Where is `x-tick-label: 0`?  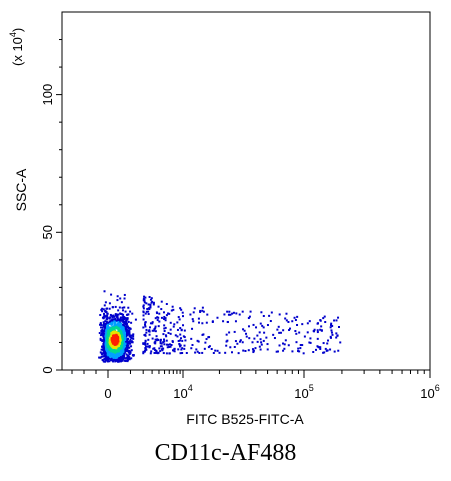
x-tick-label: 0 is located at coordinates (107, 393).